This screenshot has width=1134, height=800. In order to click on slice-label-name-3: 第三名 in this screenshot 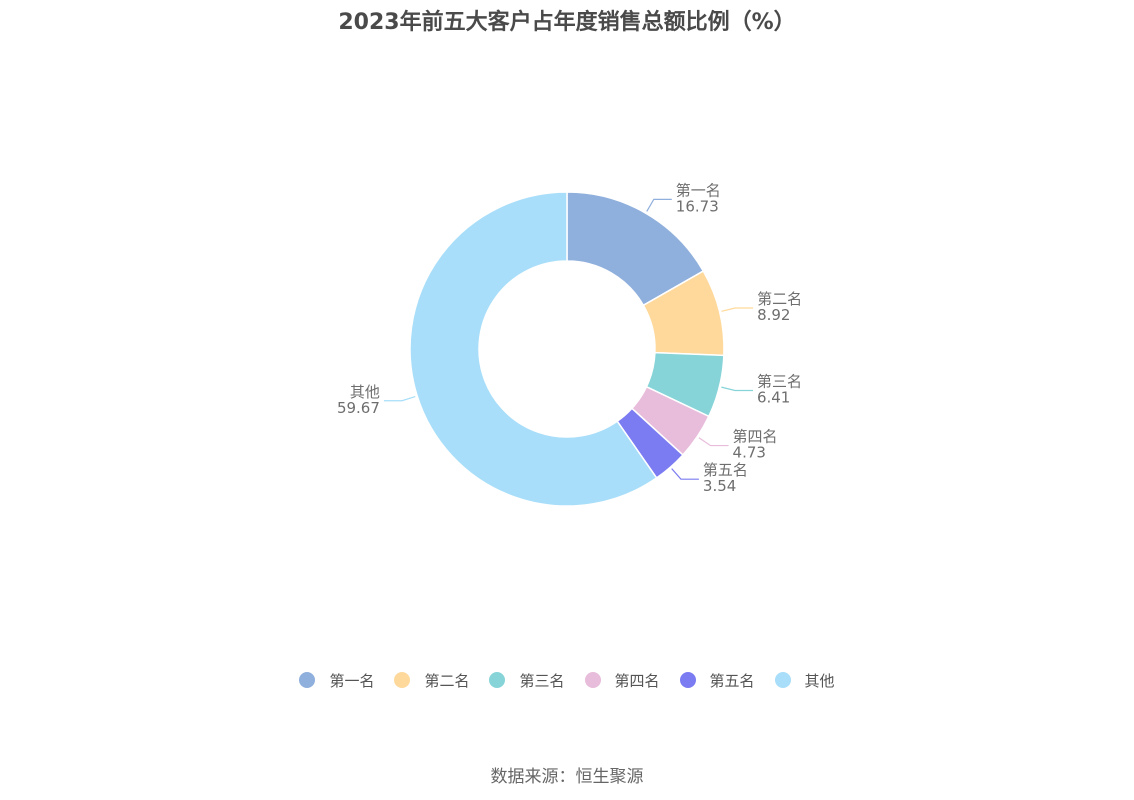, I will do `click(779, 381)`.